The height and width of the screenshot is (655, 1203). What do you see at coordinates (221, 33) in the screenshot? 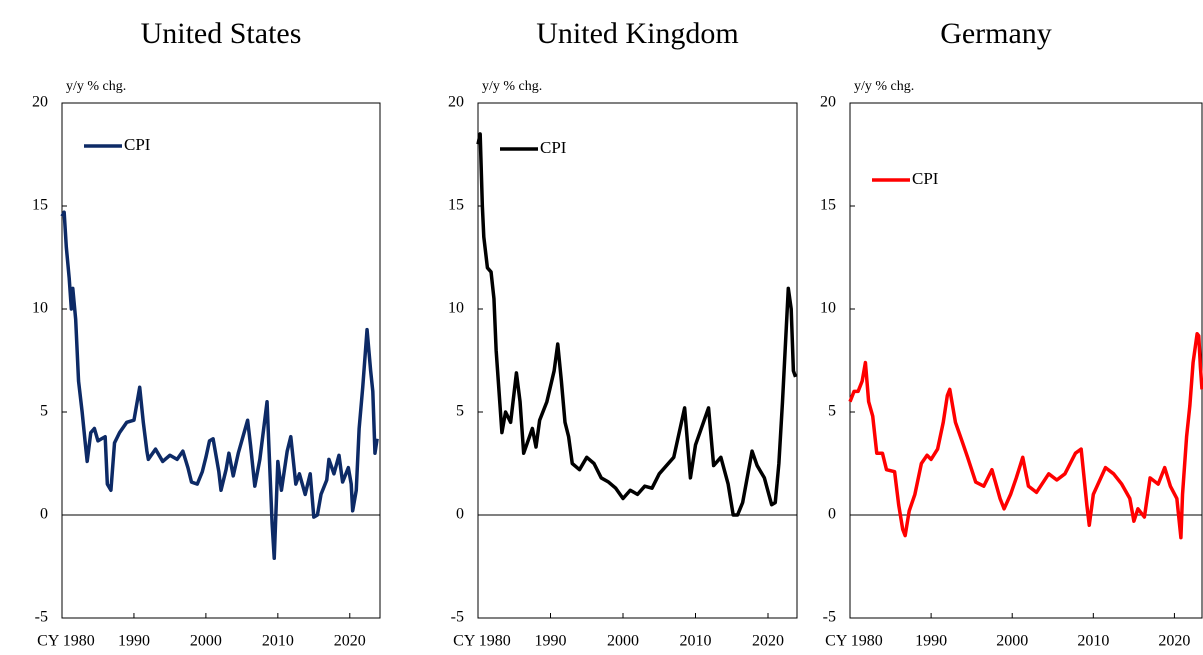
I see `panel-title: United States` at bounding box center [221, 33].